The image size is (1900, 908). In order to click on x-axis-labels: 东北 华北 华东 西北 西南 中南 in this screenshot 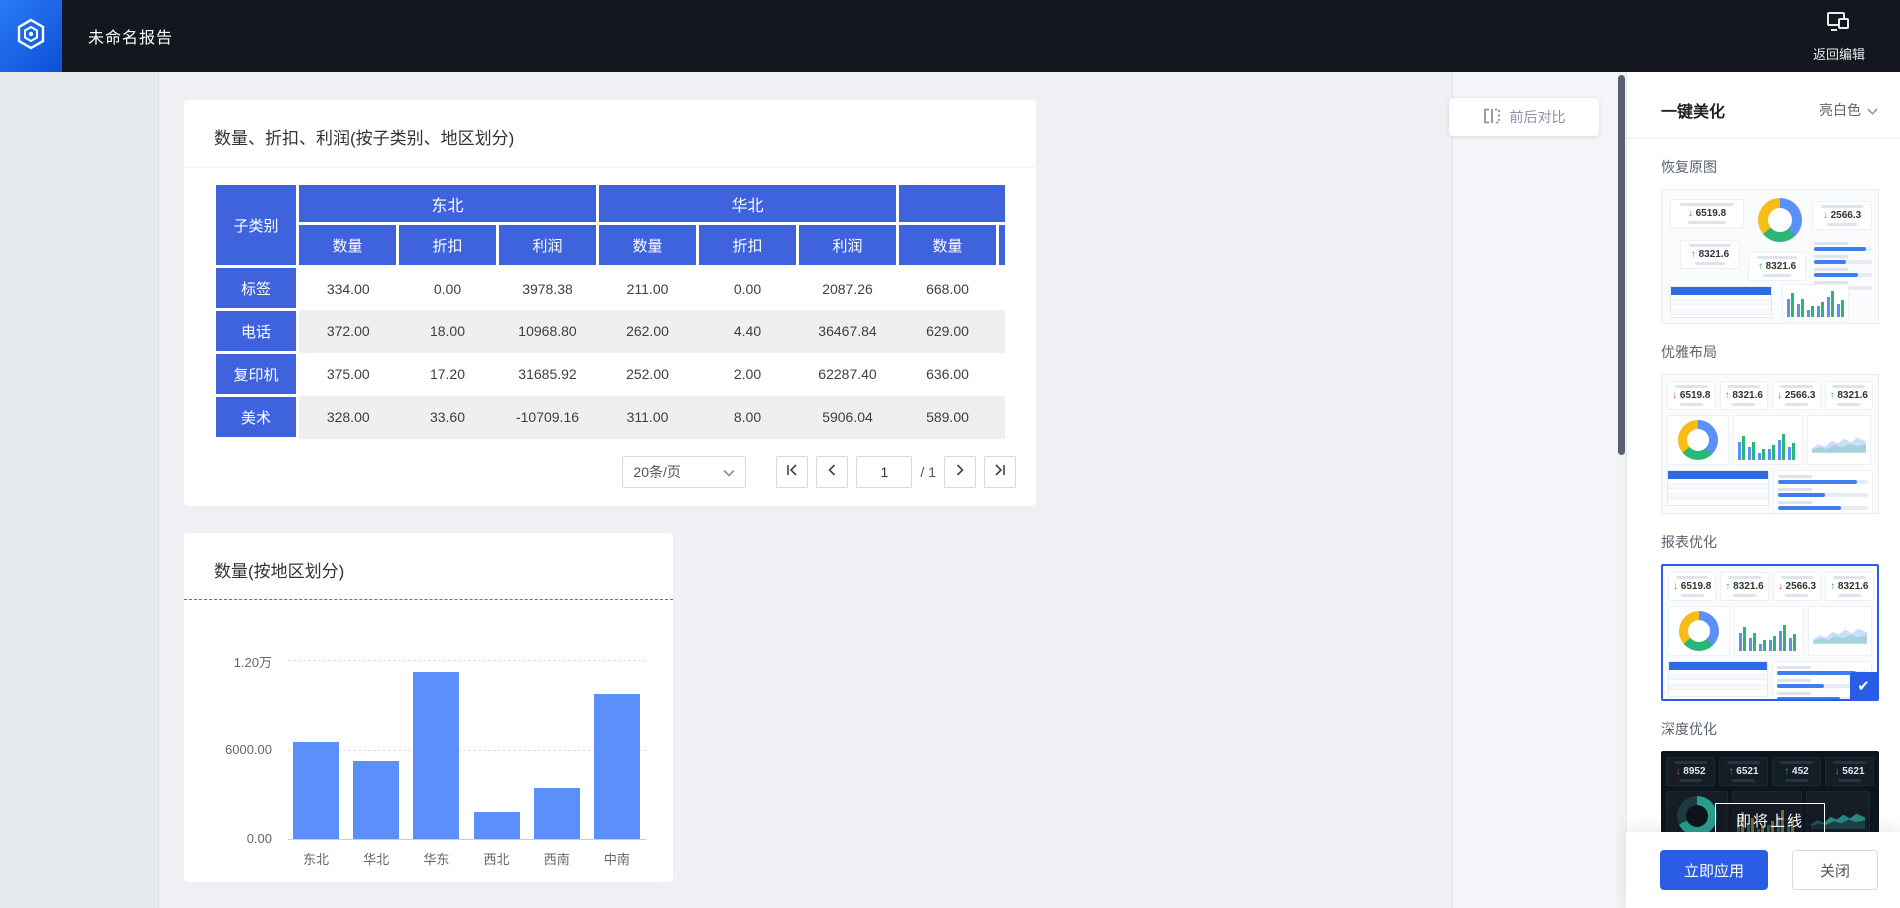, I will do `click(466, 858)`.